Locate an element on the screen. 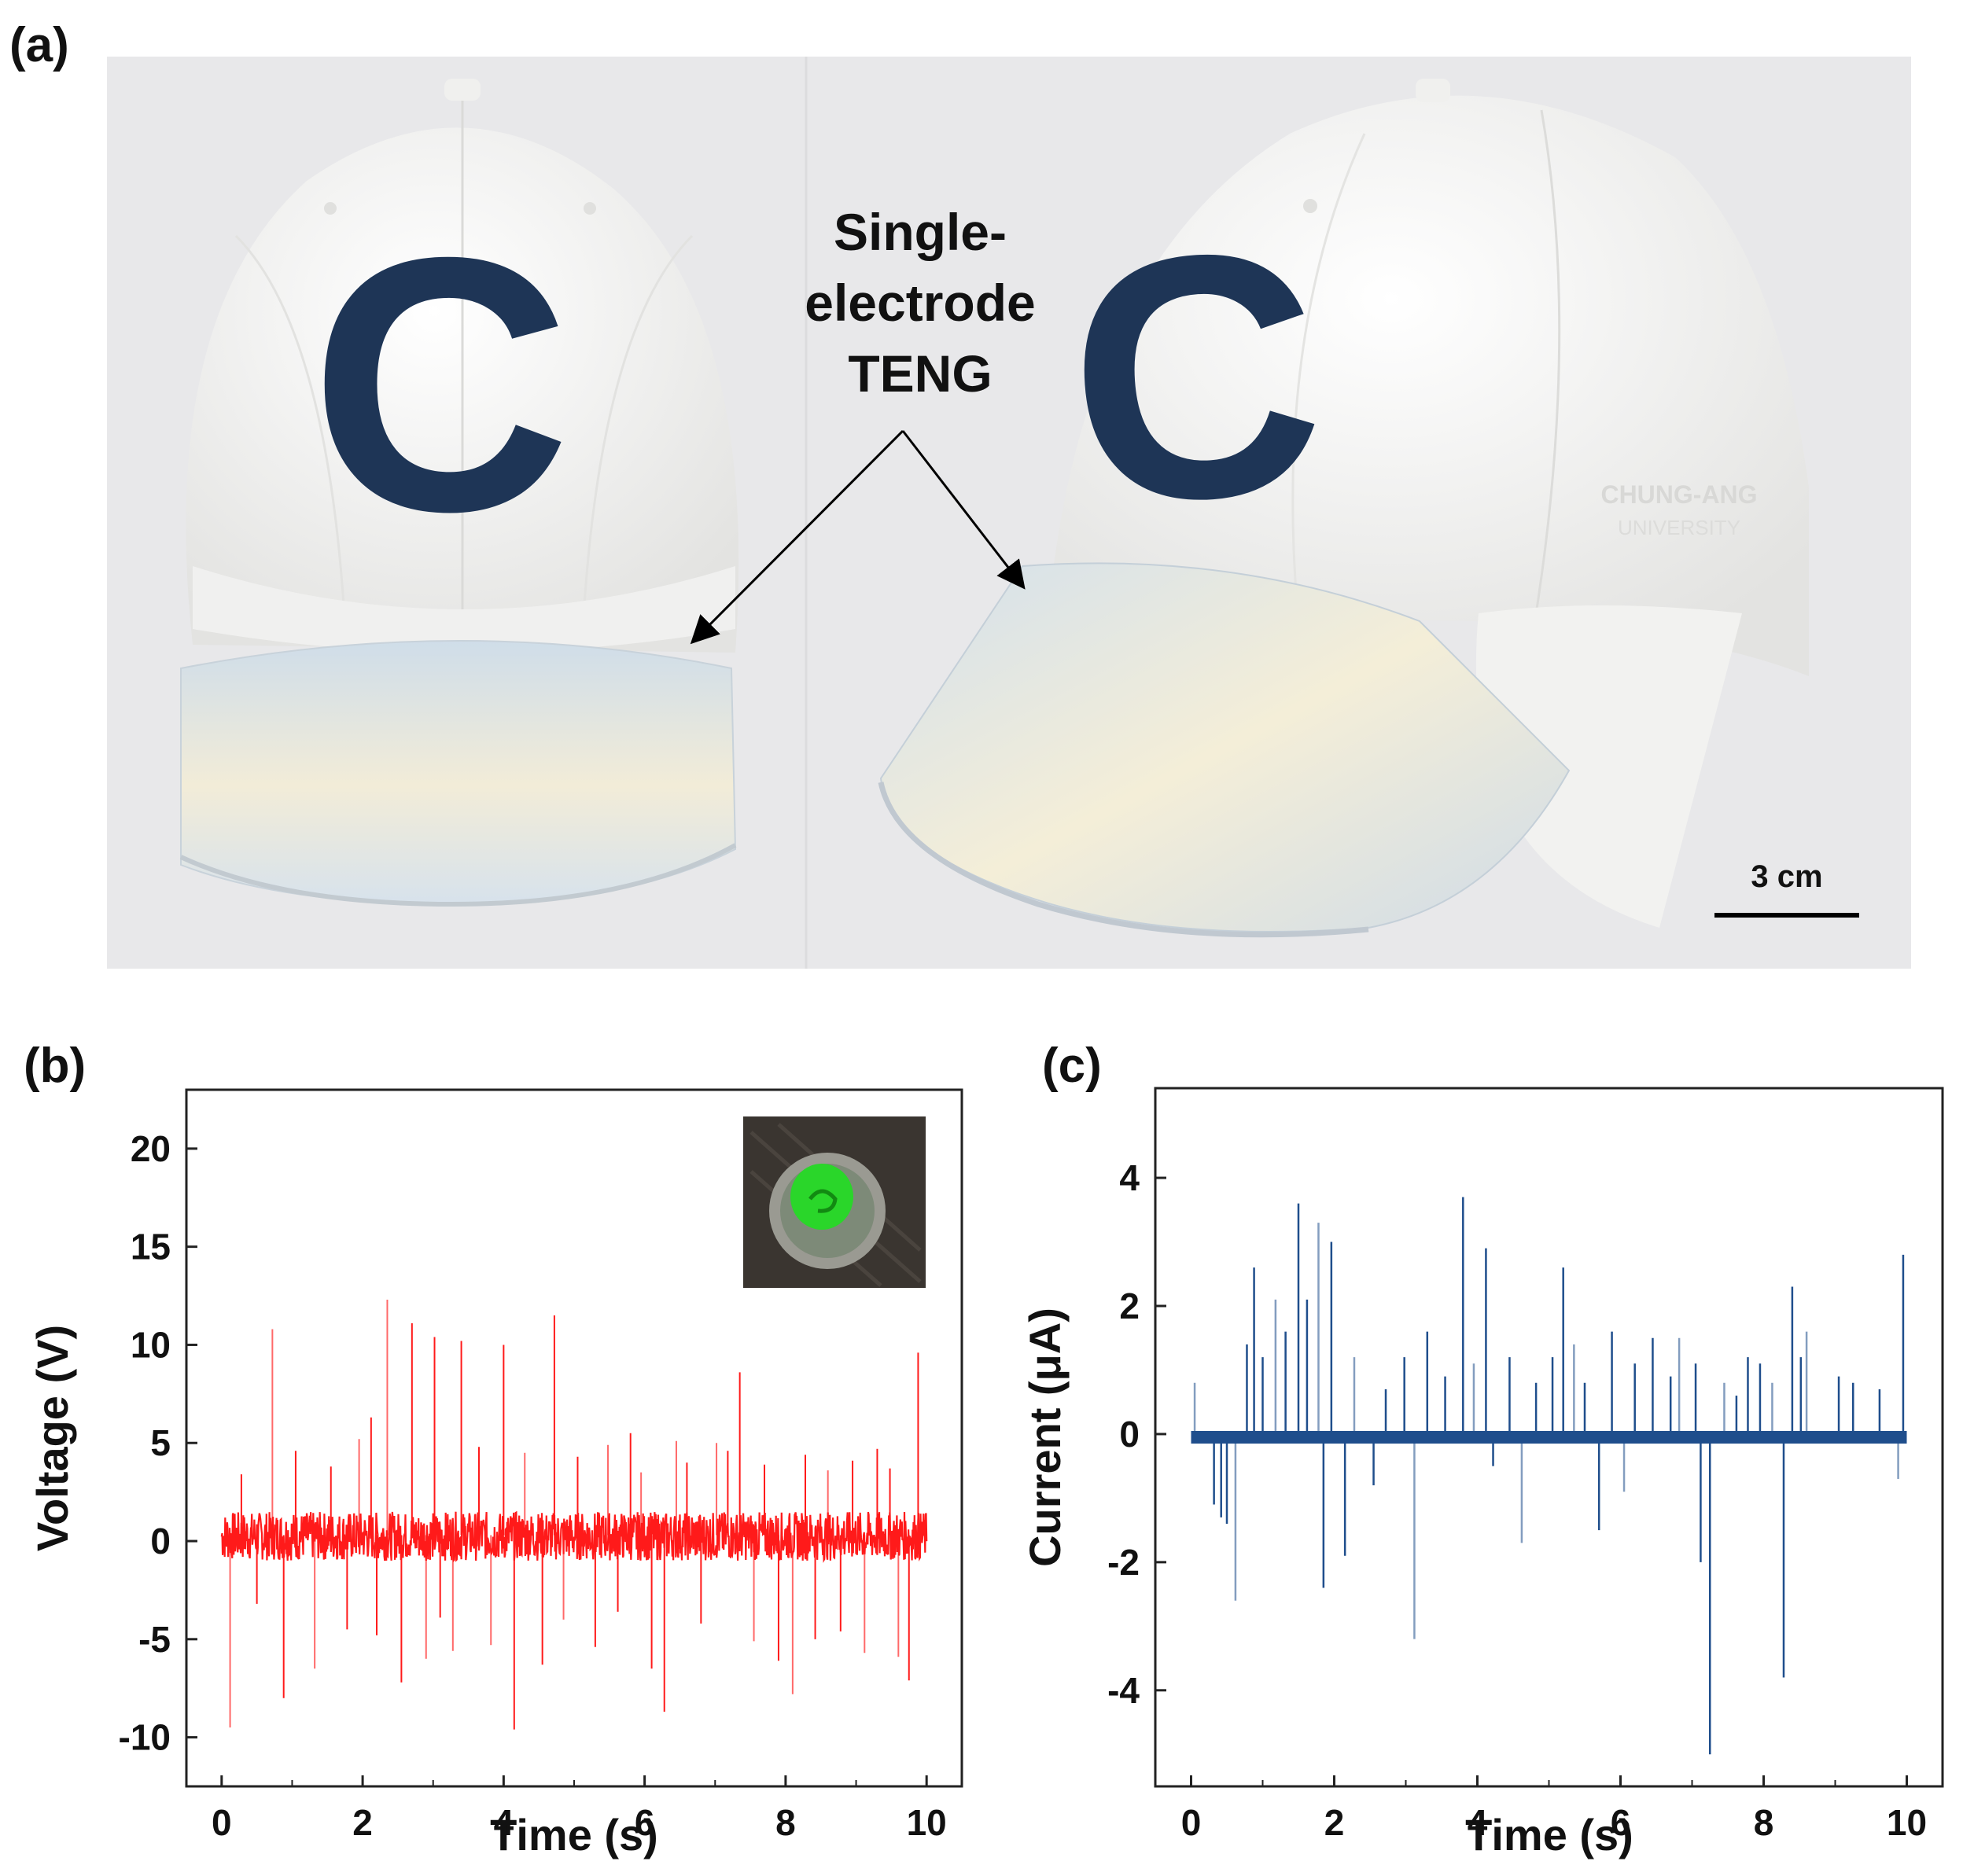 The image size is (1963, 1876). hat-side-letter: C is located at coordinates (1195, 378).